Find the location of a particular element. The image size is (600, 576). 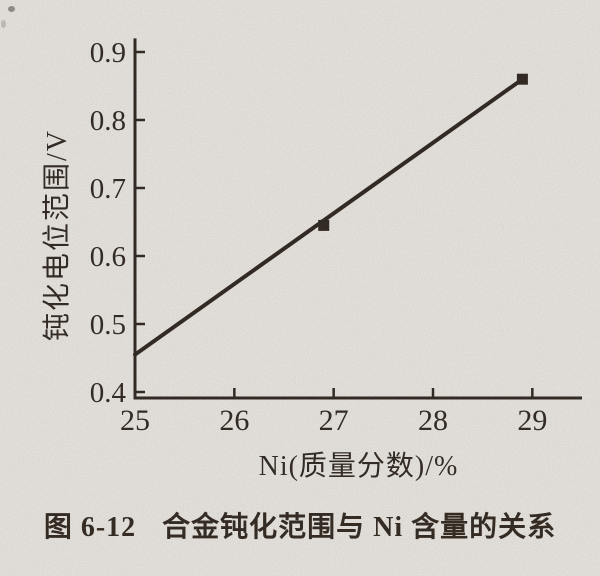

x-tick-label: 28 is located at coordinates (433, 420).